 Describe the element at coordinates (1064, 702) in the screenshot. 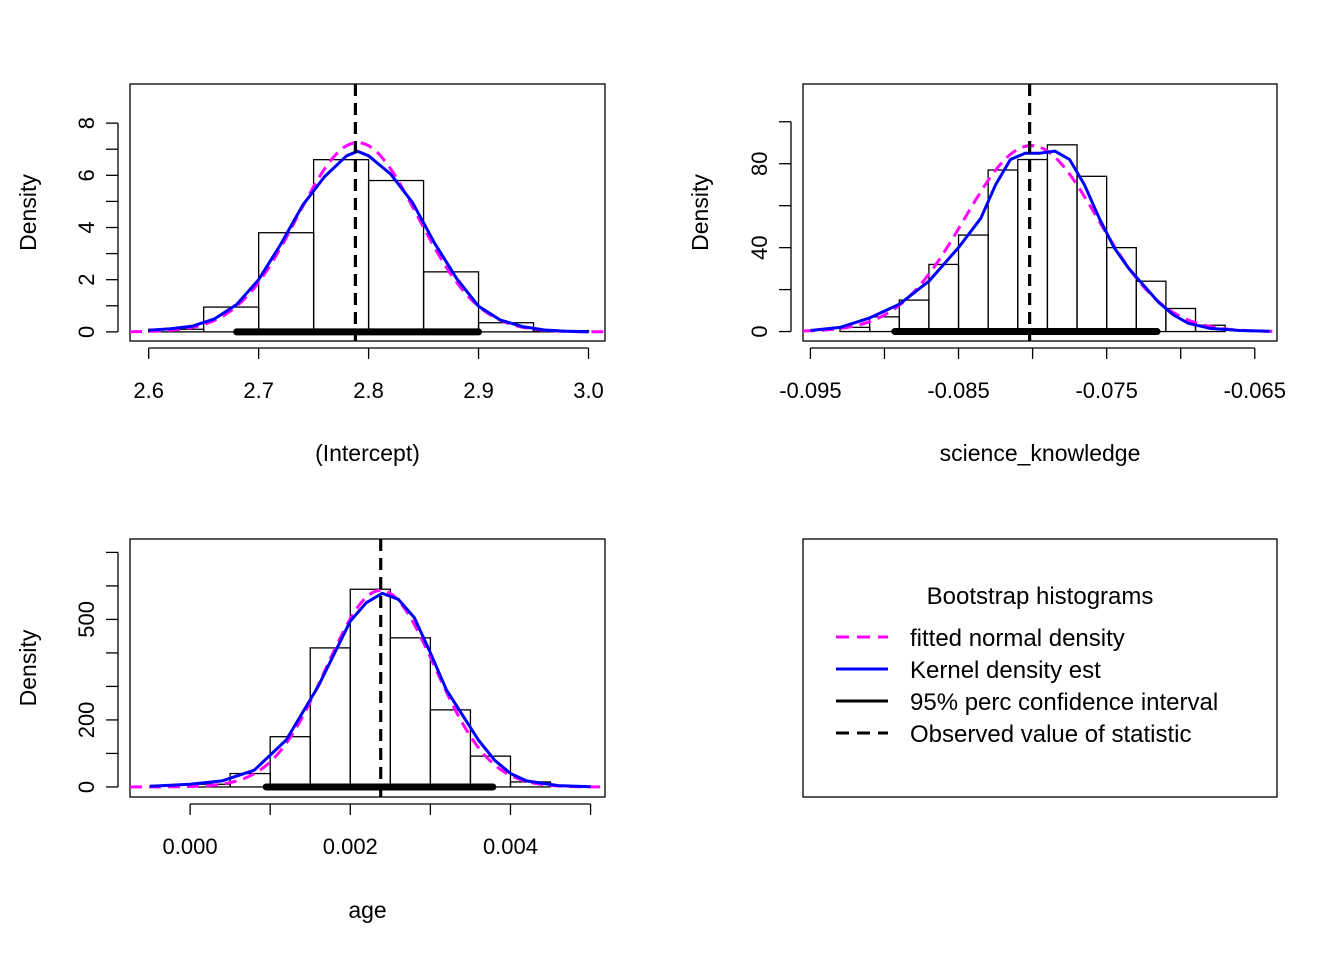

I see `legend-ci-label: 95% perc confidence interval` at that location.